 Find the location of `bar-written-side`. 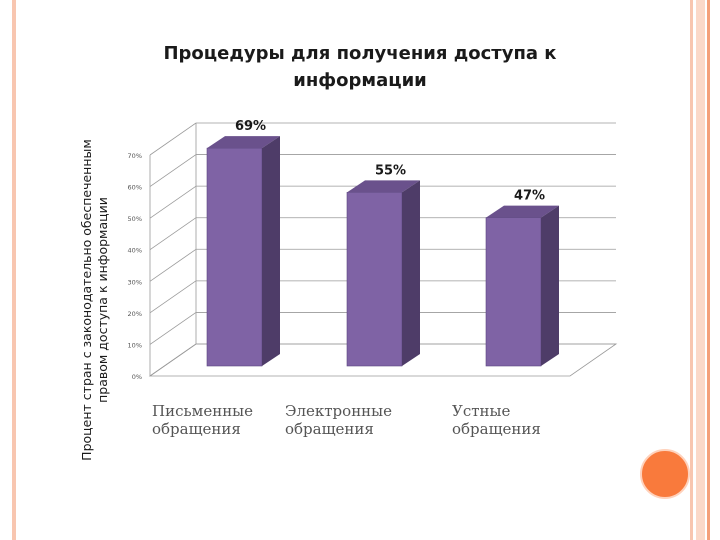

bar-written-side is located at coordinates (271, 251).